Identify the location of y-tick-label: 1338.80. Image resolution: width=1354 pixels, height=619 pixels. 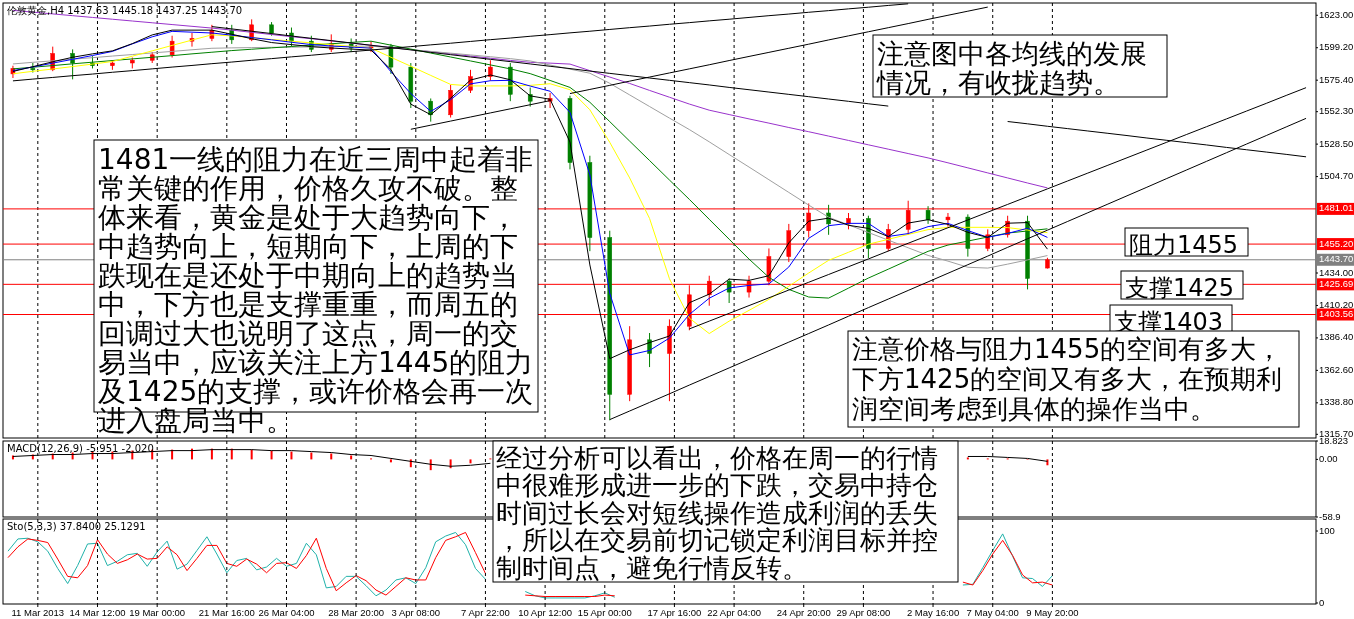
(1336, 402).